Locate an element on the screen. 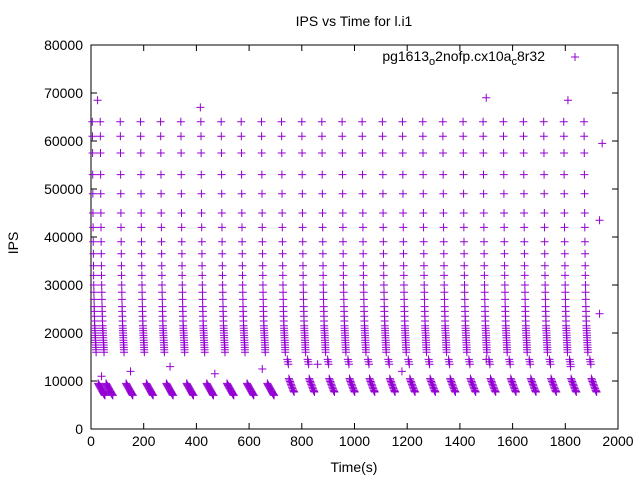 The width and height of the screenshot is (640, 480). legend-marker is located at coordinates (575, 57).